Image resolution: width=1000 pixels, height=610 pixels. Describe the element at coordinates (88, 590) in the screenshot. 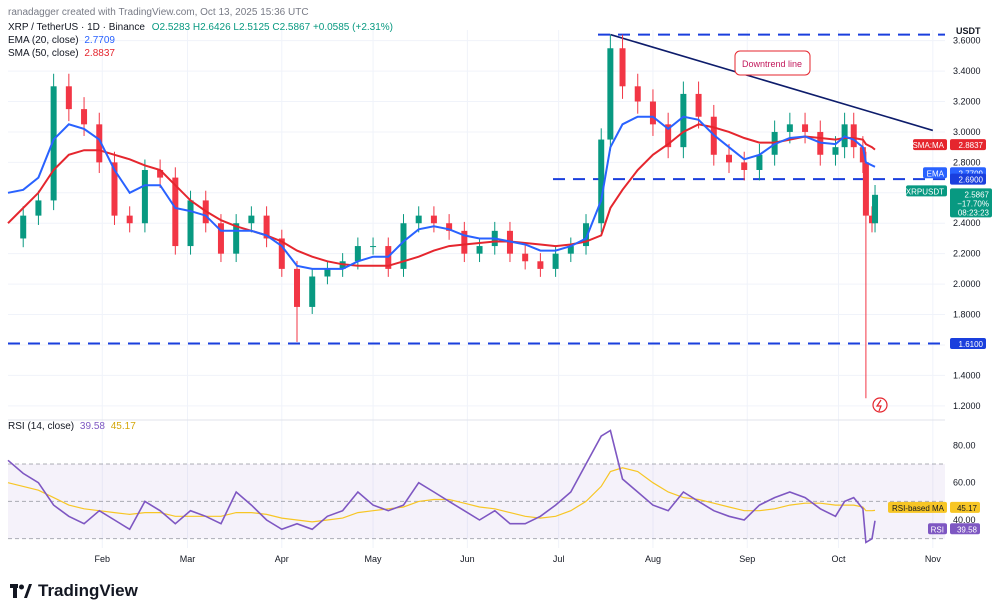

I see `tradingview-logo-text: TradingView` at that location.